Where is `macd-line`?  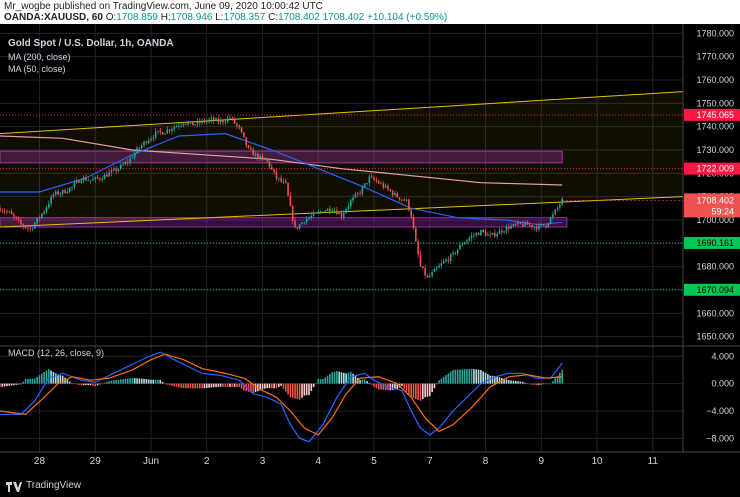
macd-line is located at coordinates (281, 397).